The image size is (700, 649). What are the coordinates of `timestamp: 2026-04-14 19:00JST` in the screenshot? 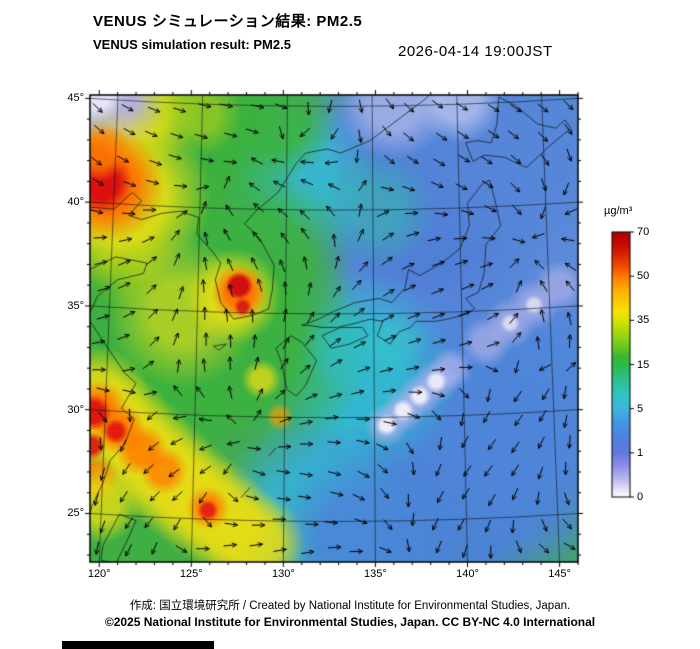 It's located at (475, 51).